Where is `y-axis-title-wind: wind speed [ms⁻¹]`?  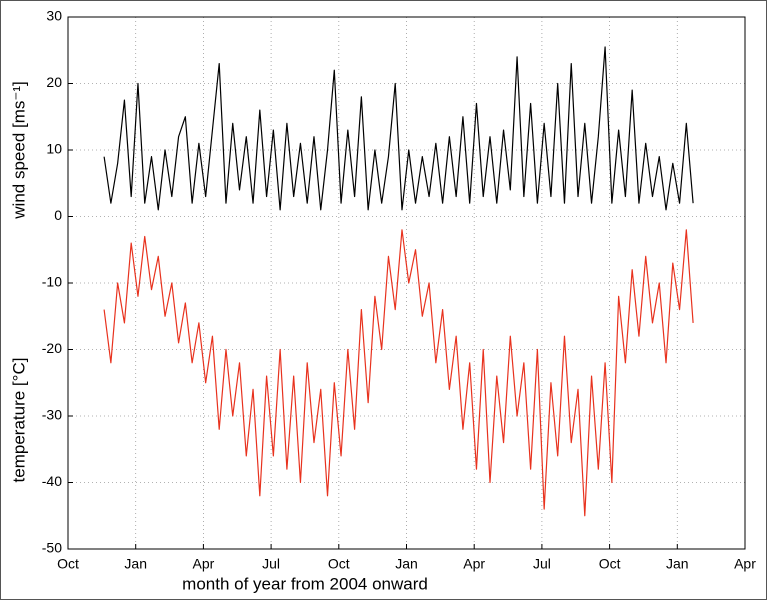 y-axis-title-wind: wind speed [ms⁻¹] is located at coordinates (18, 150).